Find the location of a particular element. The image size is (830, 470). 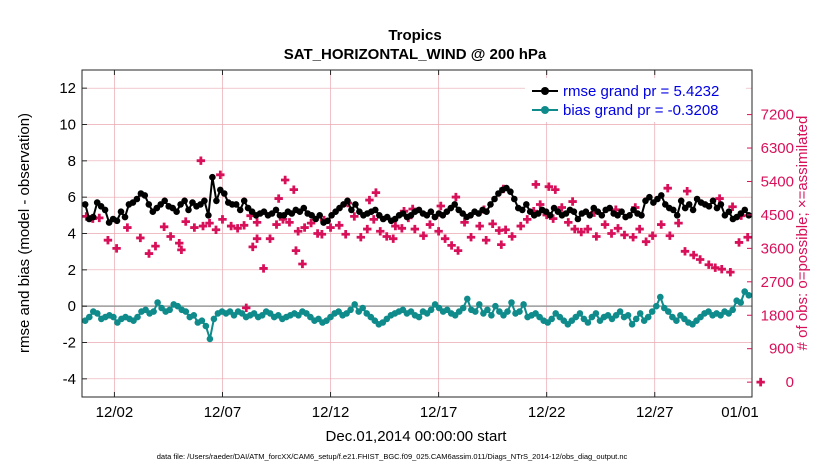

x-tick-label: 12/27 is located at coordinates (655, 412).